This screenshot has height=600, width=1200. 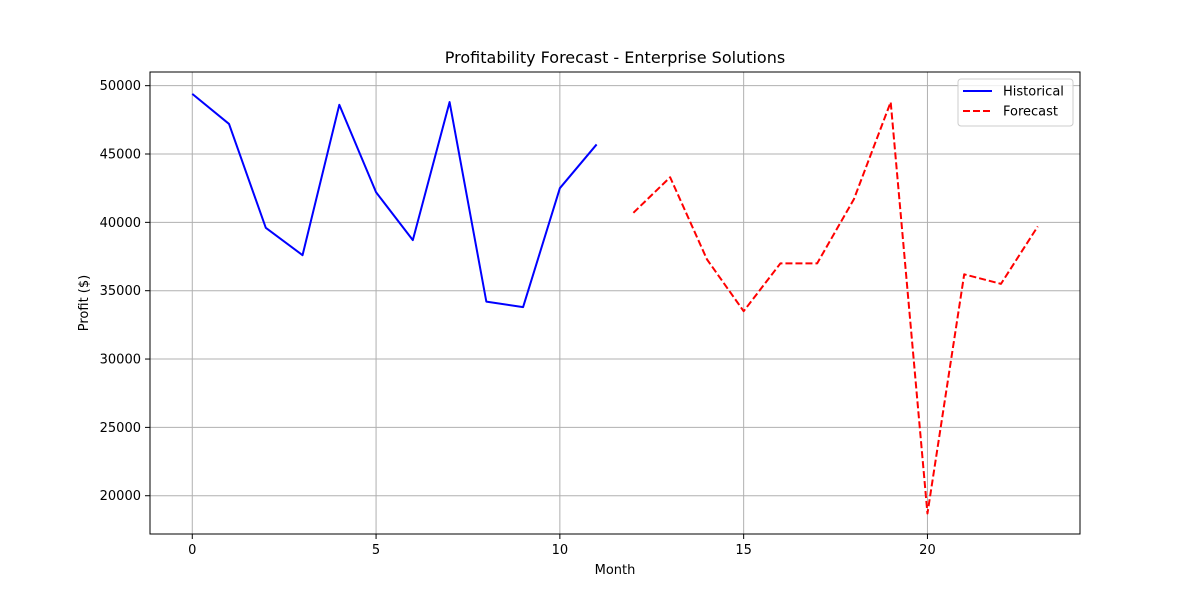 I want to click on x-tick-label: 5, so click(x=376, y=550).